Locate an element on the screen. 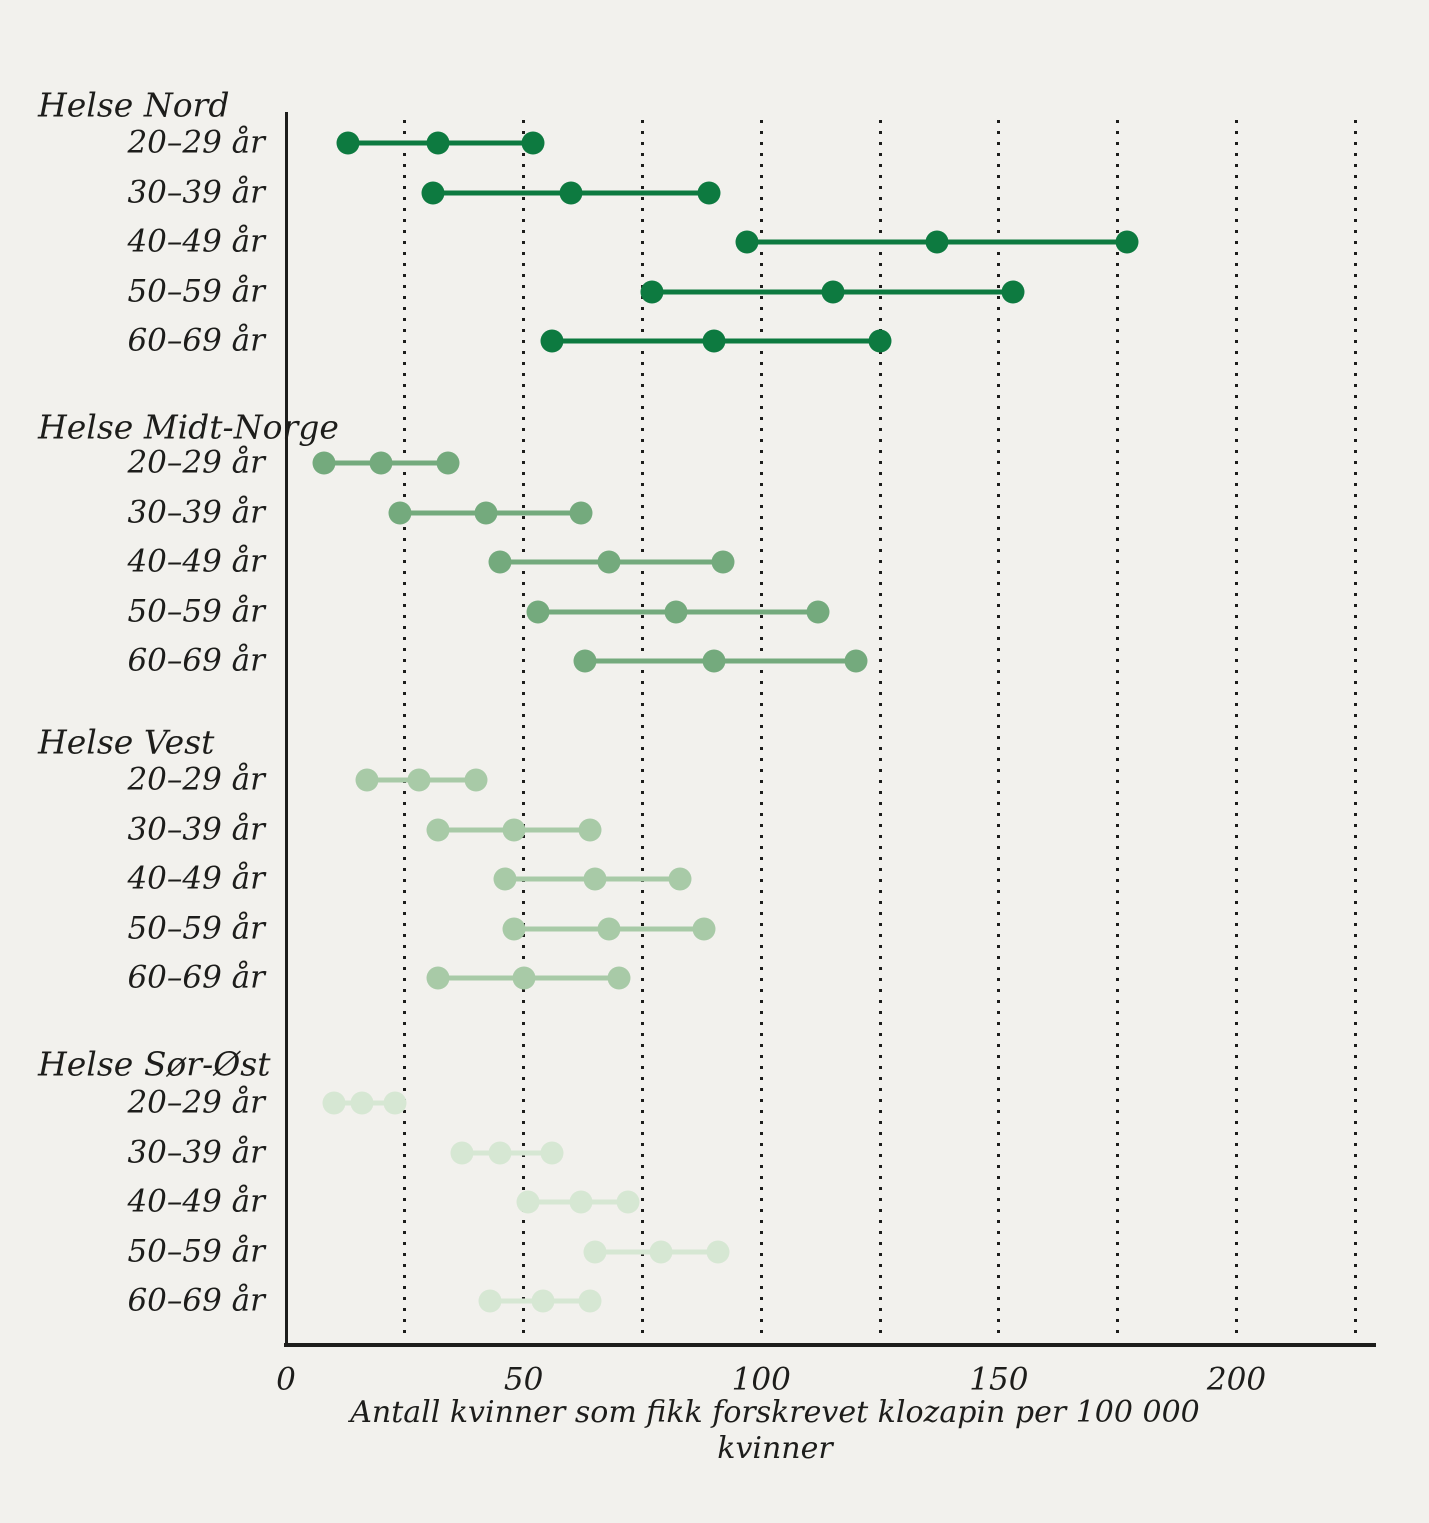 Image resolution: width=1429 pixels, height=1523 pixels. x-tick-label: 200 is located at coordinates (1236, 1379).